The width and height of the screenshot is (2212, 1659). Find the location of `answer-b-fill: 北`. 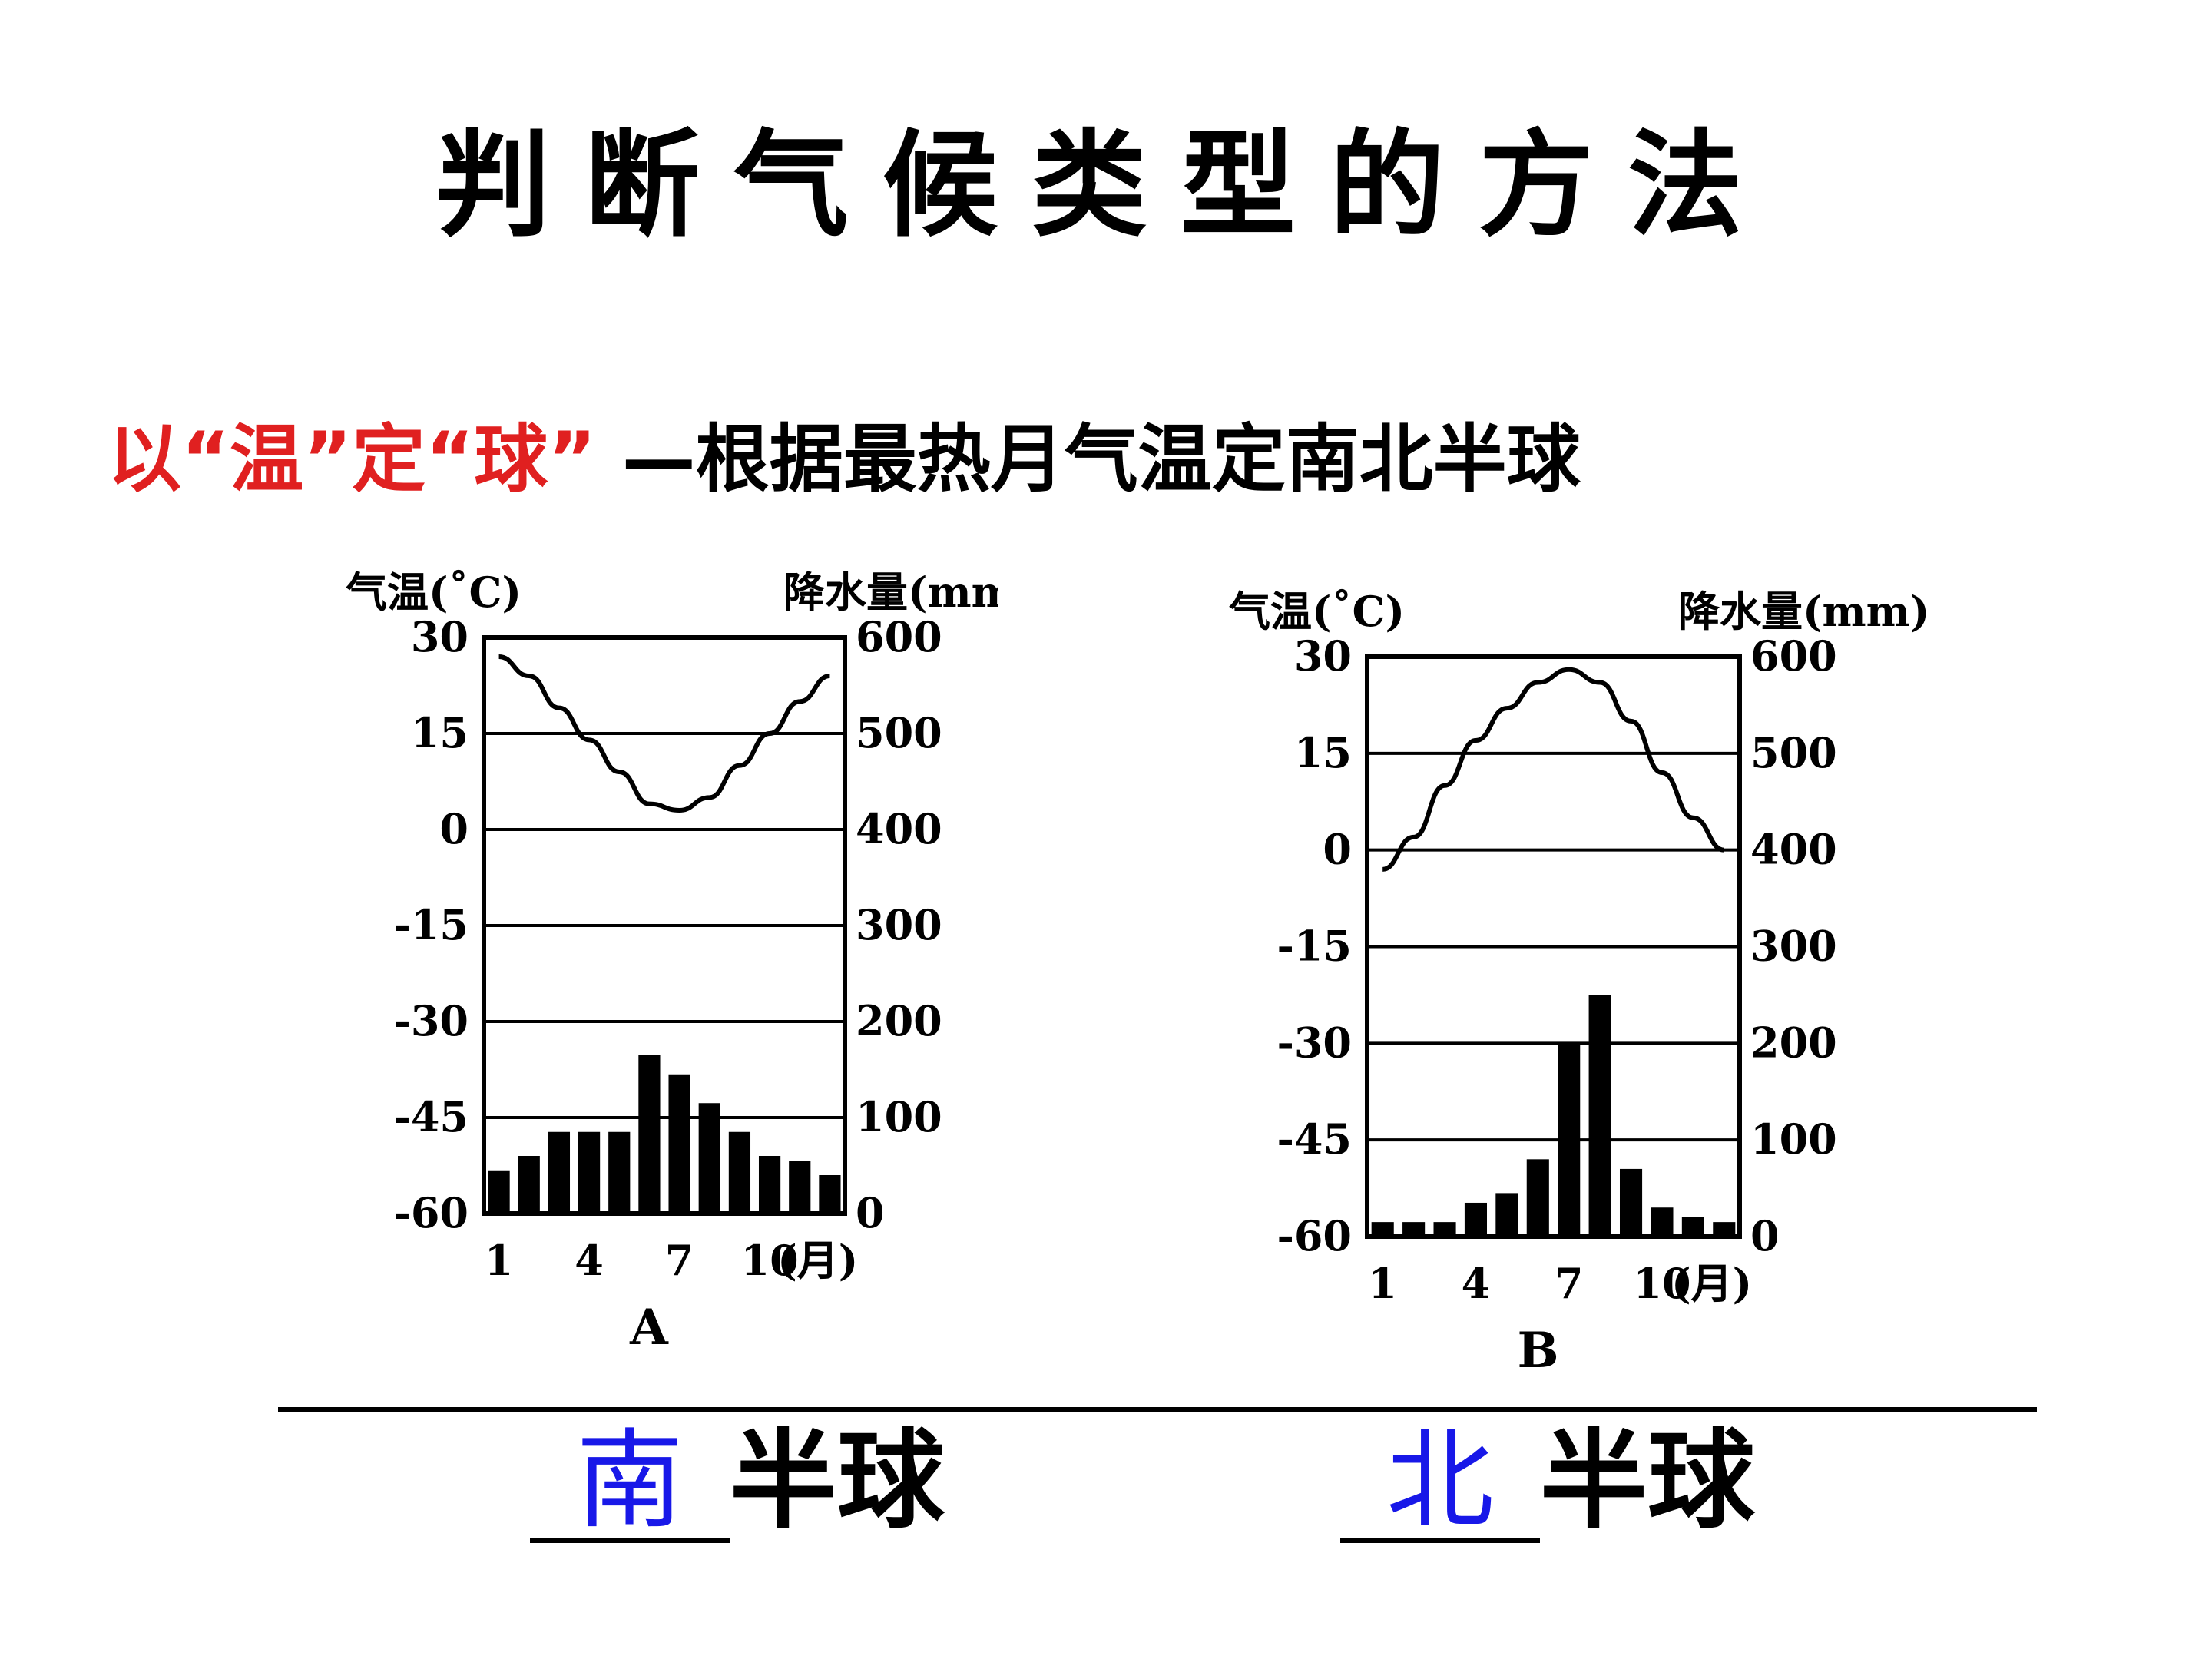

answer-b-fill: 北 is located at coordinates (1440, 1481).